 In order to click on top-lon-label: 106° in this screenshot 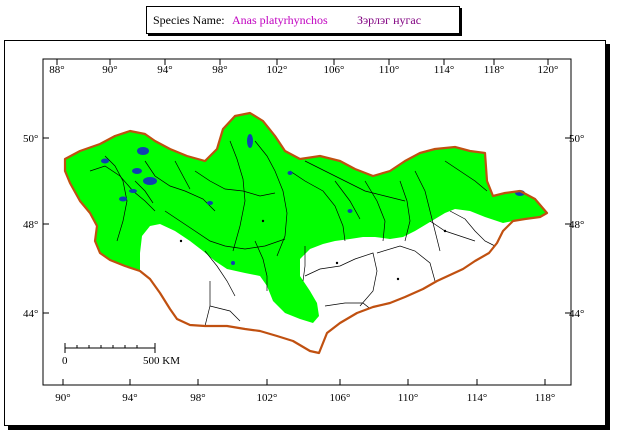, I will do `click(334, 70)`.